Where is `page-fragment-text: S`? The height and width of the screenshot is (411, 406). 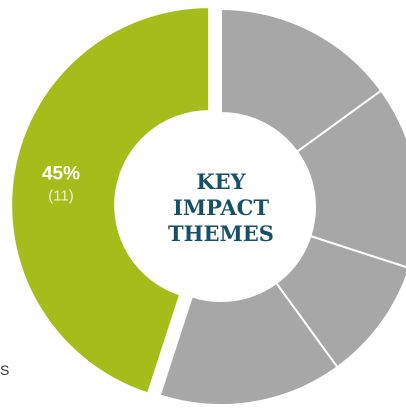 page-fragment-text: S is located at coordinates (5, 370).